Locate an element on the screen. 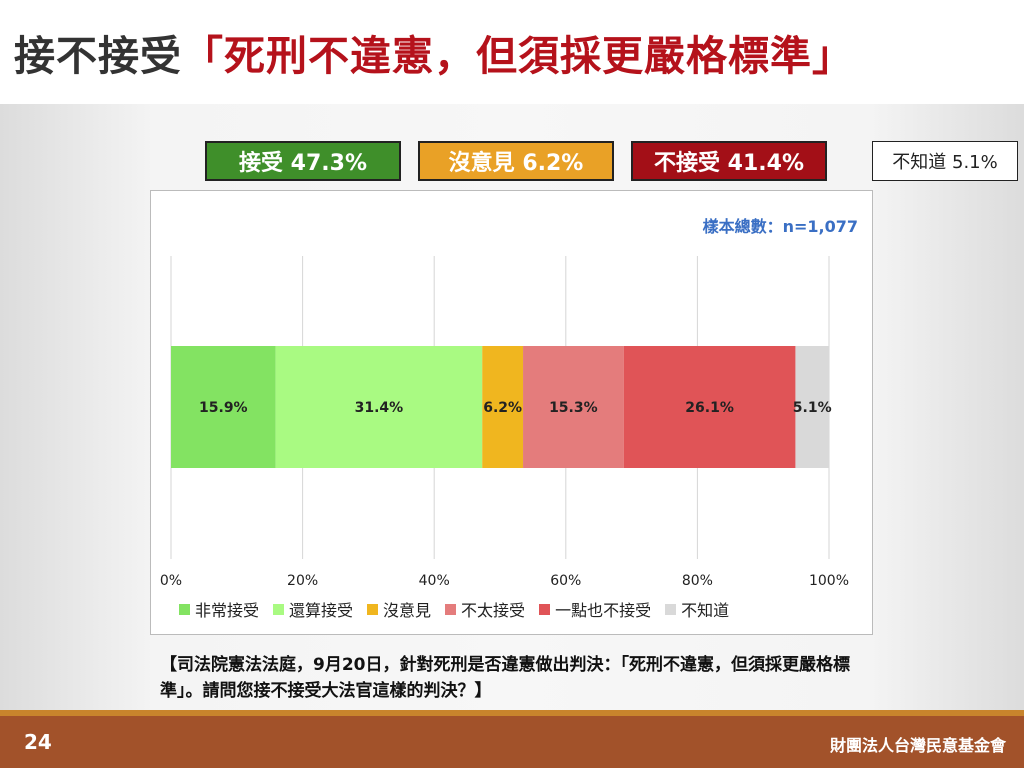  legend-item: 還算接受 is located at coordinates (313, 609).